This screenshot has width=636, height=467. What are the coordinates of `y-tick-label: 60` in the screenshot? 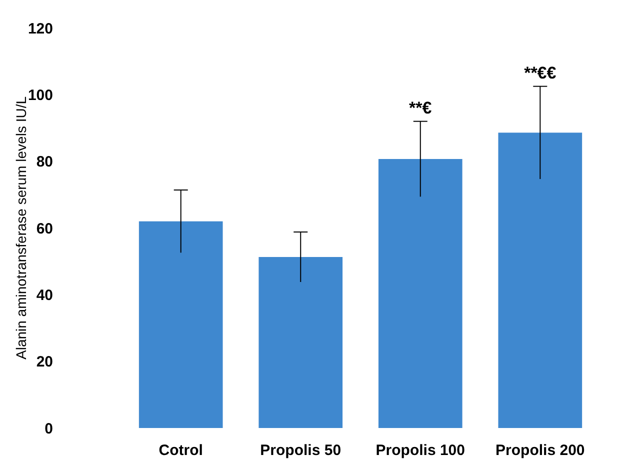 It's located at (44, 229).